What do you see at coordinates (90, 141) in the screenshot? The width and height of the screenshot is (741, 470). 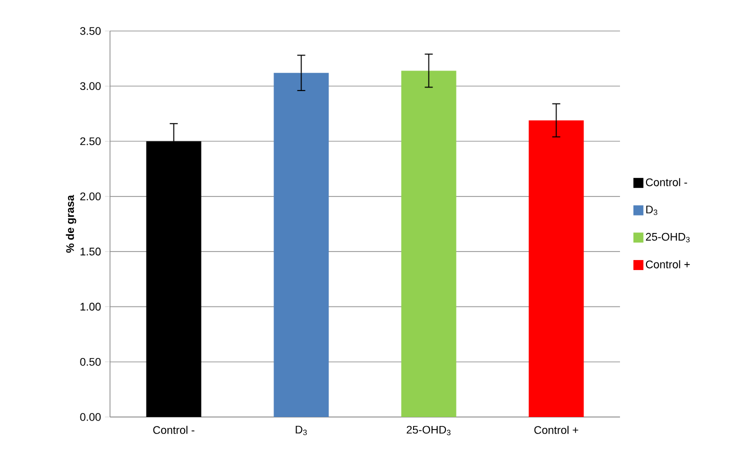 I see `y-tick-label: 2.50` at bounding box center [90, 141].